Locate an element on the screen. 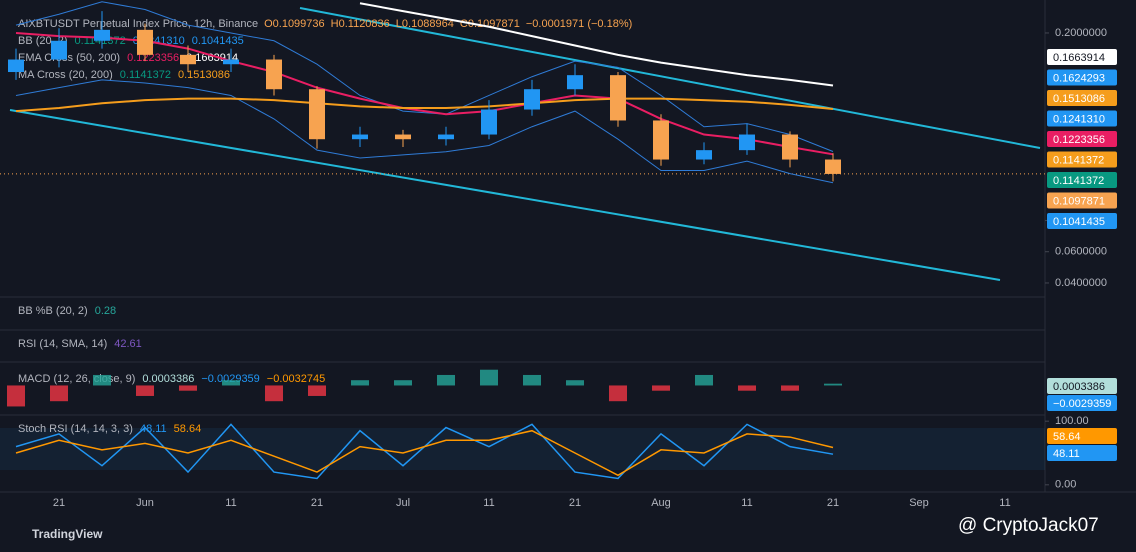 The image size is (1136, 552). indicator-value: −0.0029359 is located at coordinates (230, 379).